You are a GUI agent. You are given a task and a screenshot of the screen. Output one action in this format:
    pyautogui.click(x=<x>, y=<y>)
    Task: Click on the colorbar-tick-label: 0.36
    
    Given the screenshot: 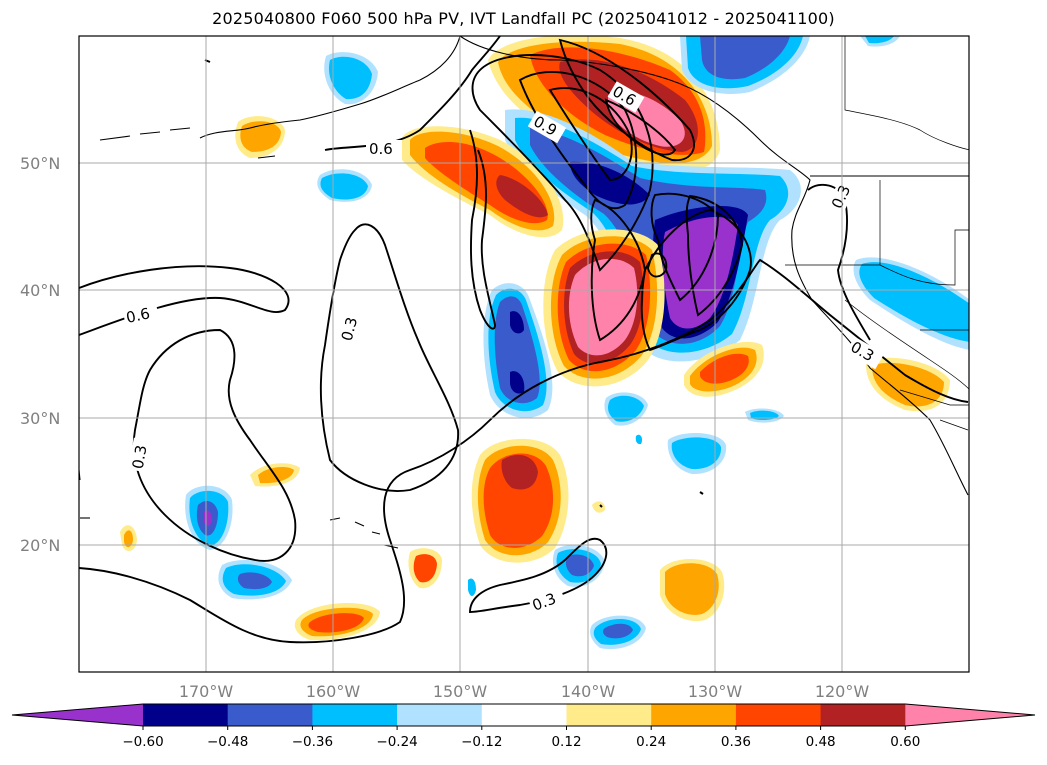 What is the action you would take?
    pyautogui.click(x=736, y=742)
    